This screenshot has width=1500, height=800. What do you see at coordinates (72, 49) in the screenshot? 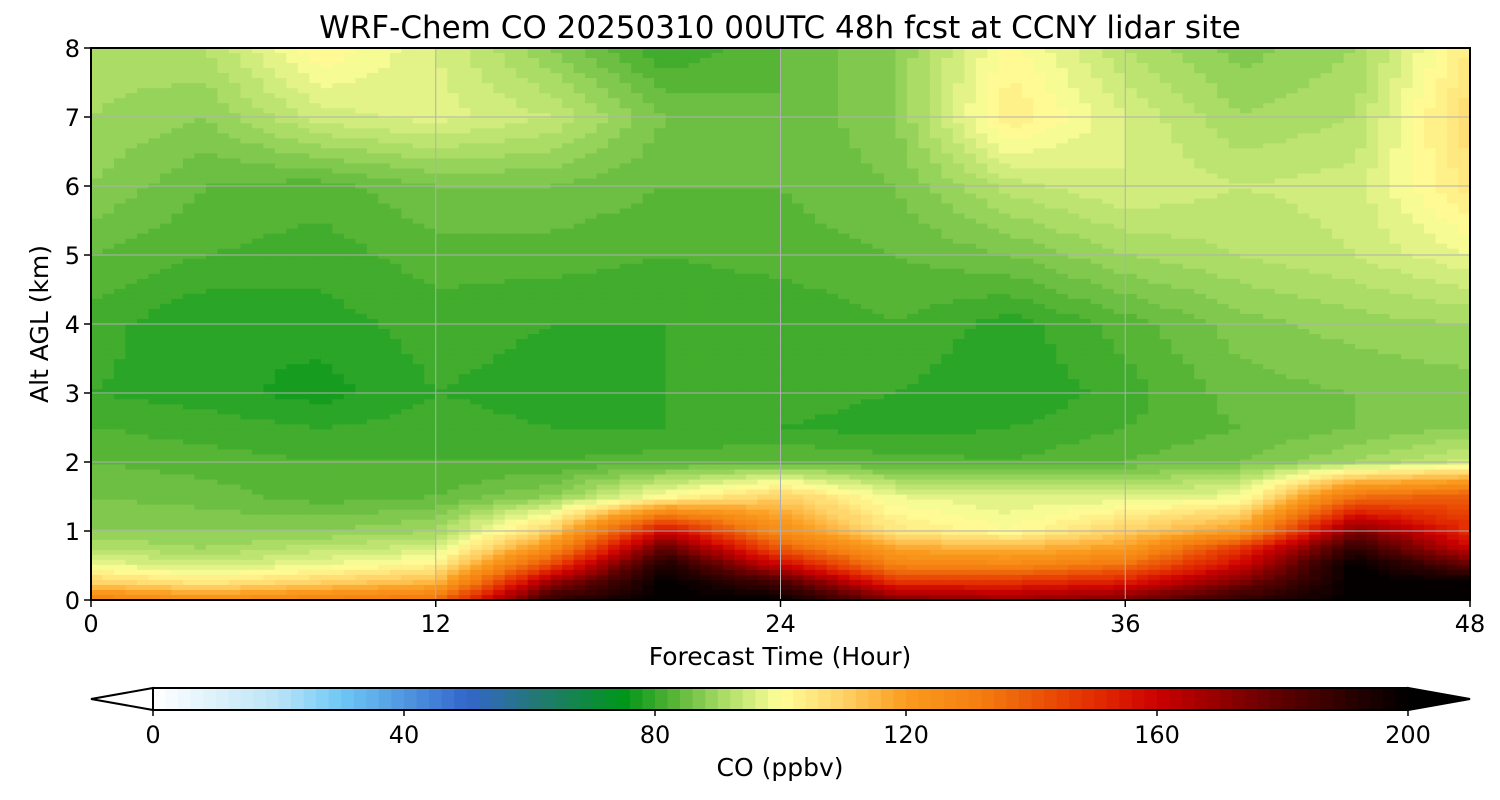
I see `y-tick-label: 8` at bounding box center [72, 49].